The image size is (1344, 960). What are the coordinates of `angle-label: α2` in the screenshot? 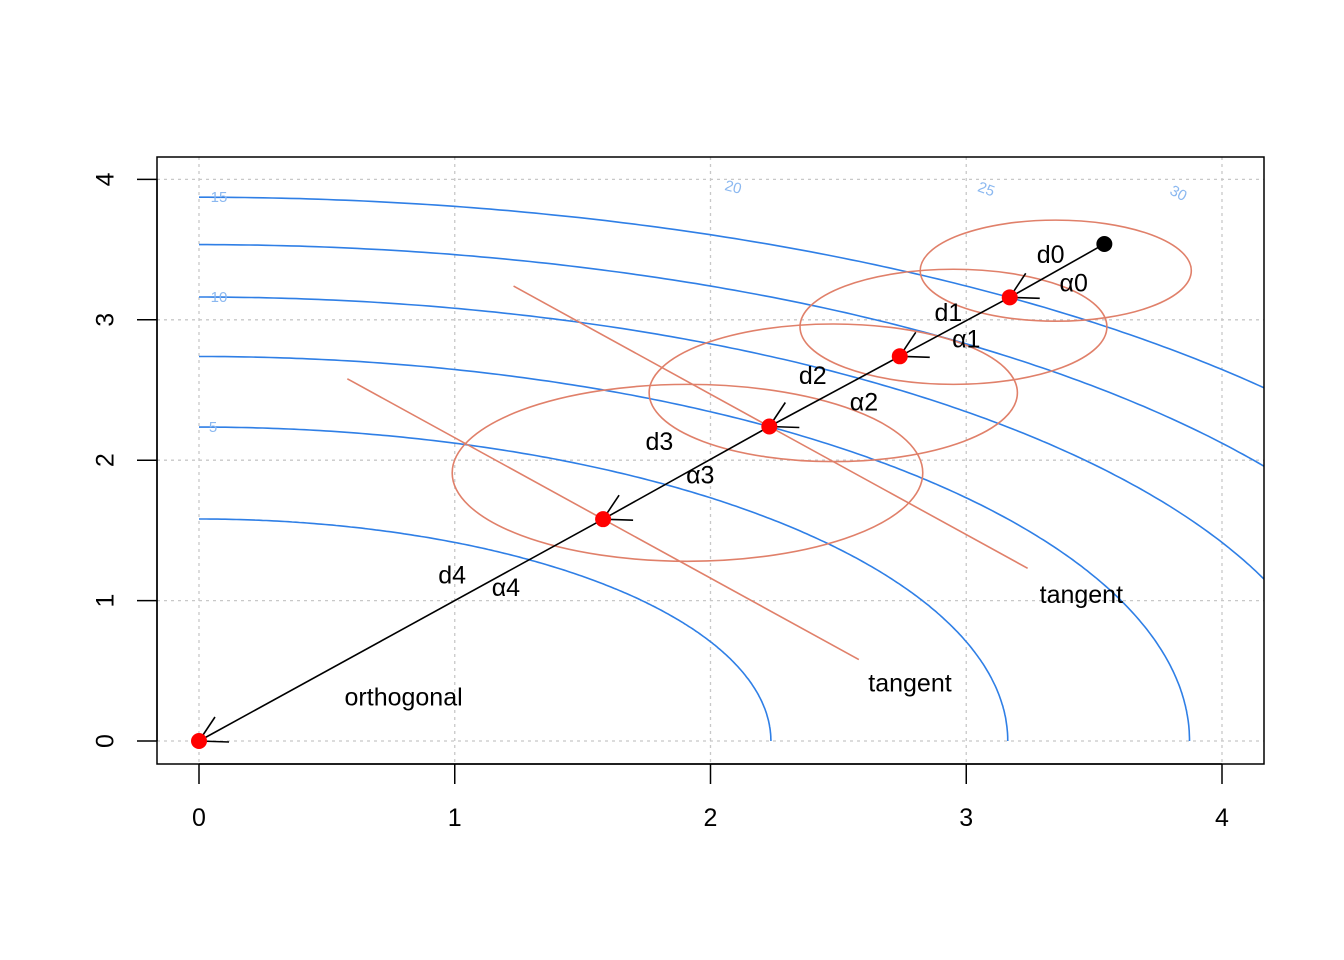 It's located at (864, 403).